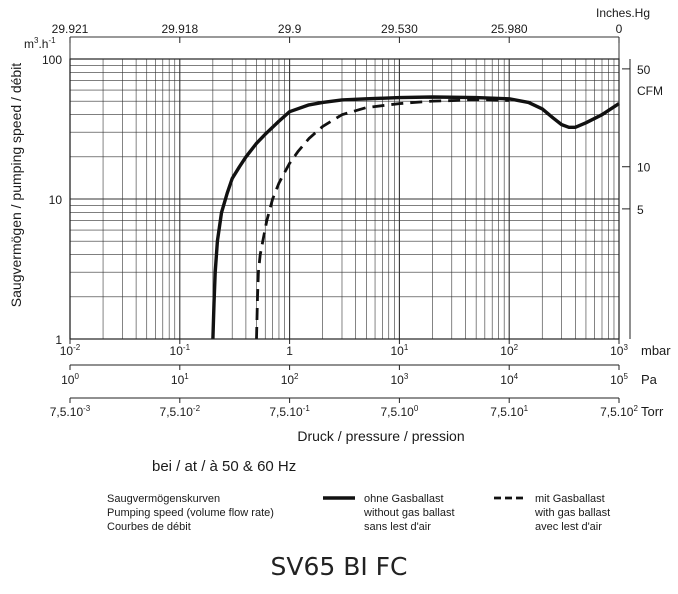 This screenshot has height=594, width=678. What do you see at coordinates (397, 527) in the screenshot?
I see `legend-solid-label-line: sans lest d'air` at bounding box center [397, 527].